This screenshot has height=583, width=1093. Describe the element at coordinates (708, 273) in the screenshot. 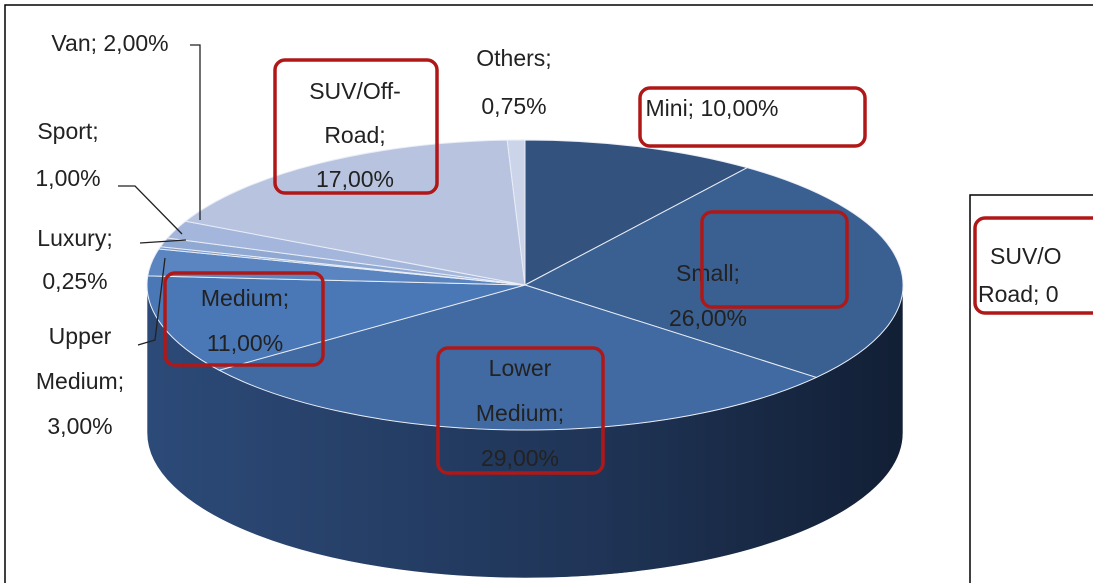

I see `data-label: Small;` at that location.